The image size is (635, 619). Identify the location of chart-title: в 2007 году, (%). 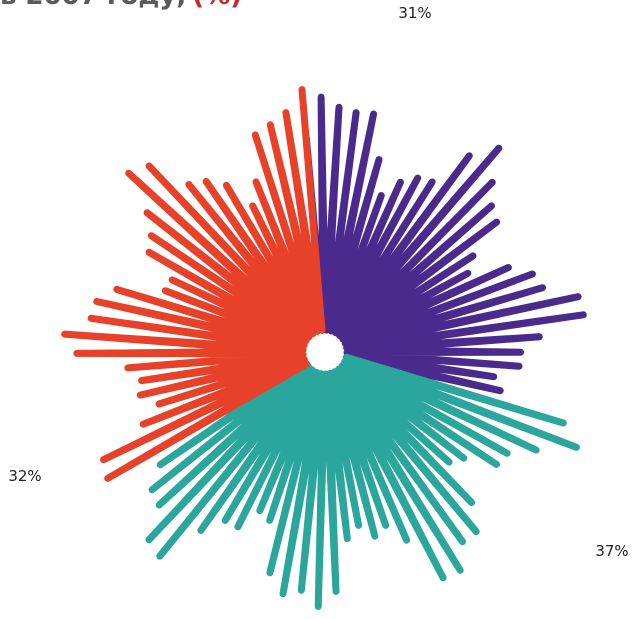
(121, 5).